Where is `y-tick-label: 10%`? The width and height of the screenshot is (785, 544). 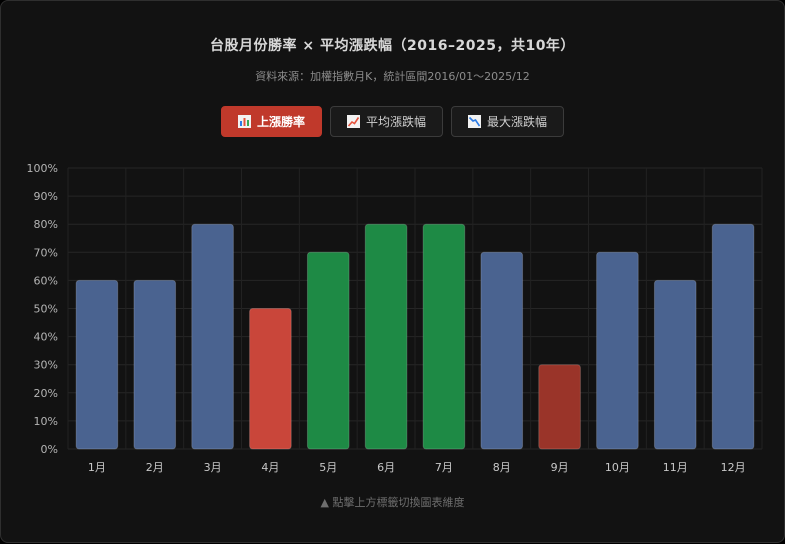 y-tick-label: 10% is located at coordinates (46, 421).